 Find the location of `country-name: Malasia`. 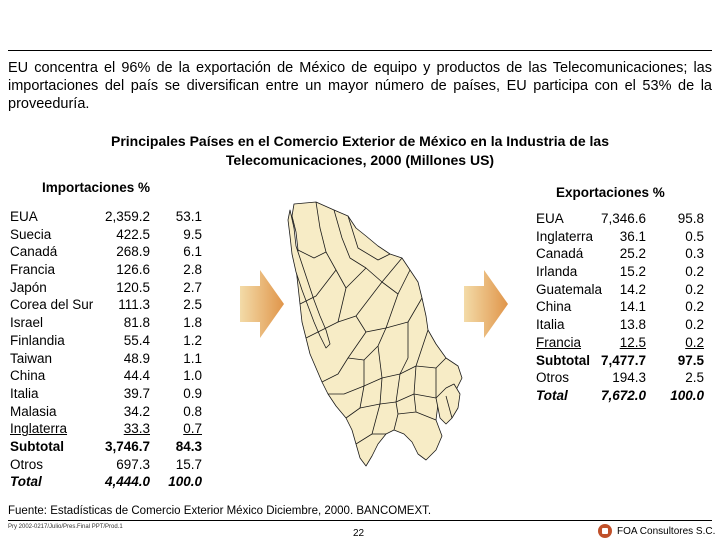

country-name: Malasia is located at coordinates (33, 411).